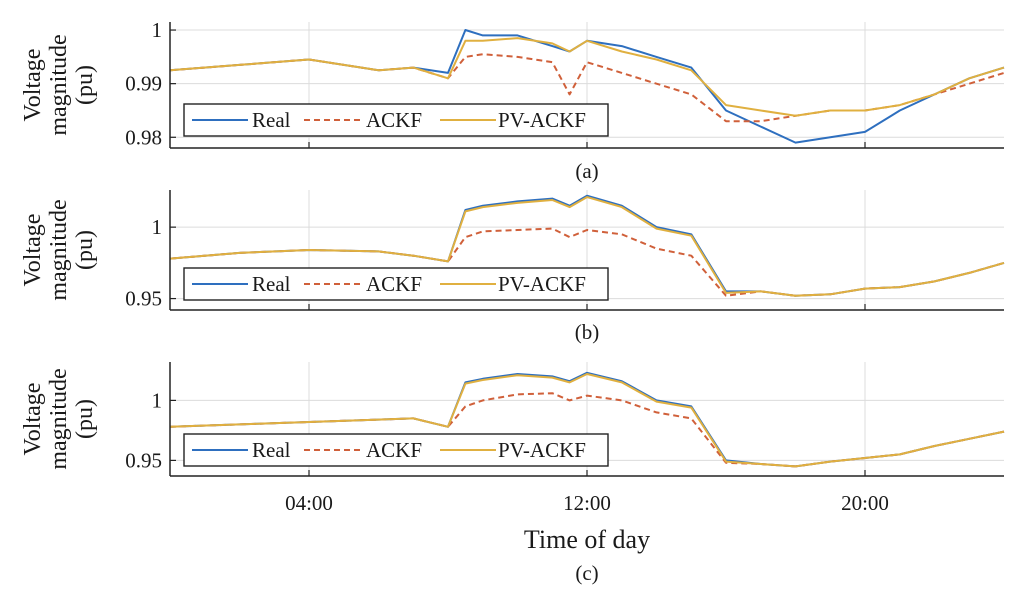 This screenshot has width=1024, height=594. What do you see at coordinates (587, 332) in the screenshot?
I see `panel-caption: (b)` at bounding box center [587, 332].